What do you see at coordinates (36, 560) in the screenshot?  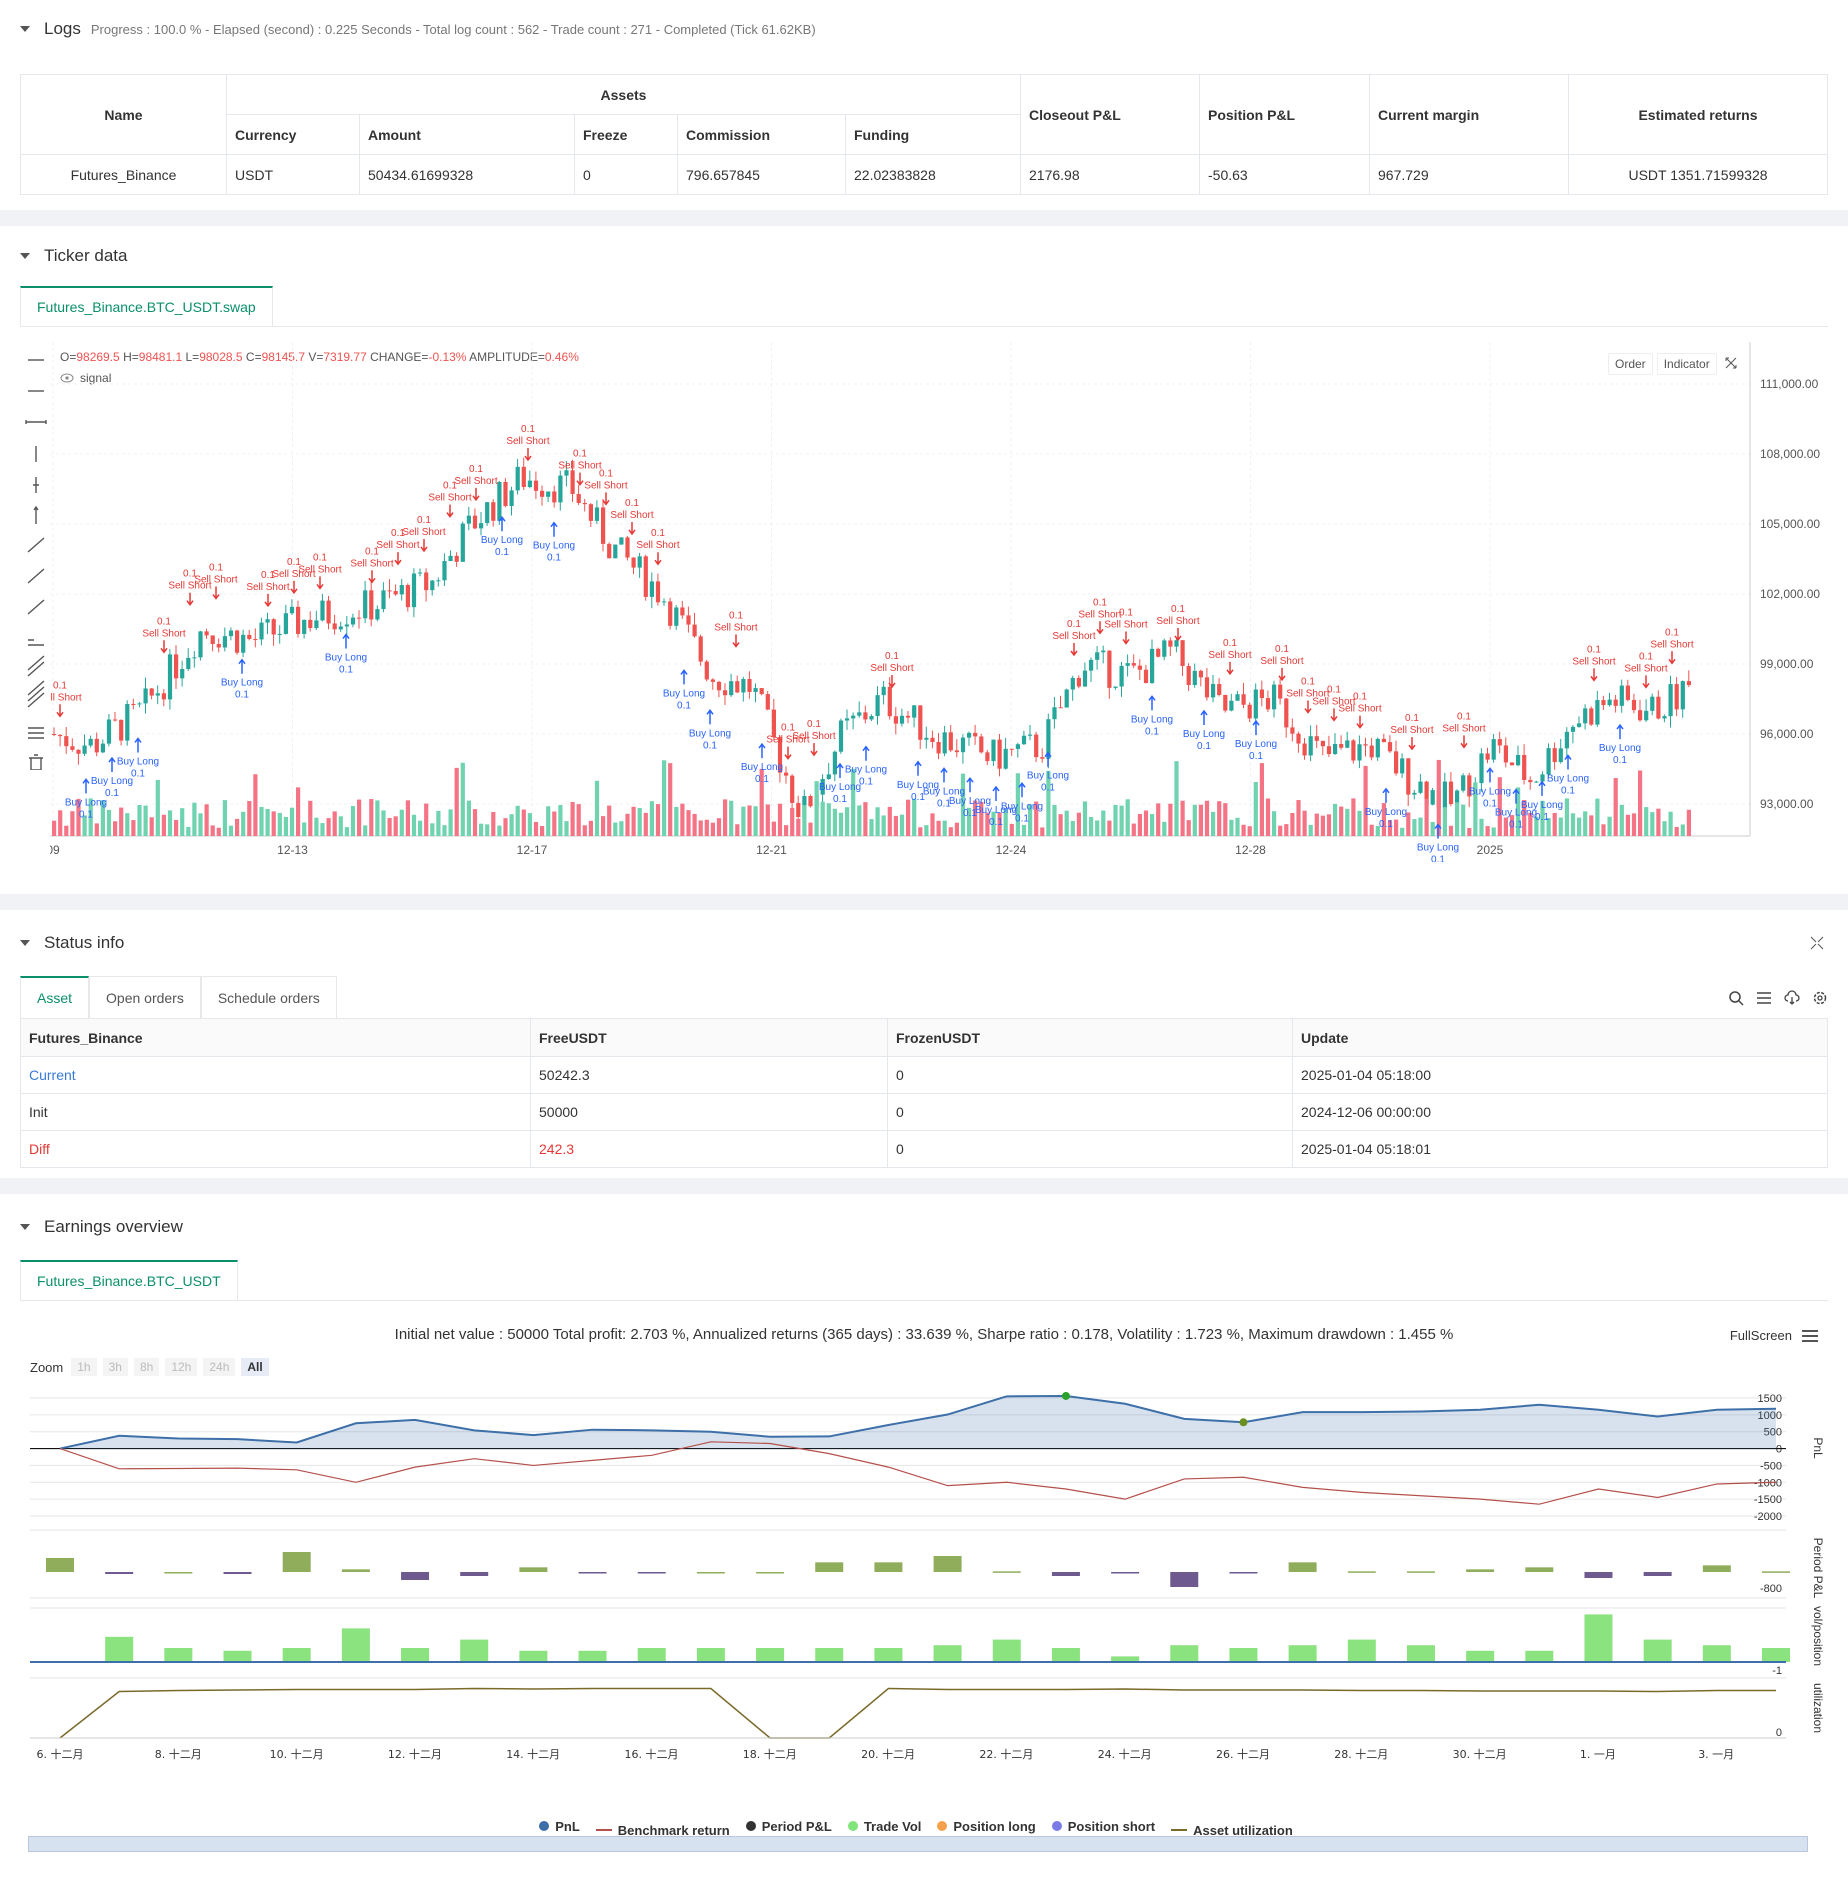 I see `drawing-toolbar` at bounding box center [36, 560].